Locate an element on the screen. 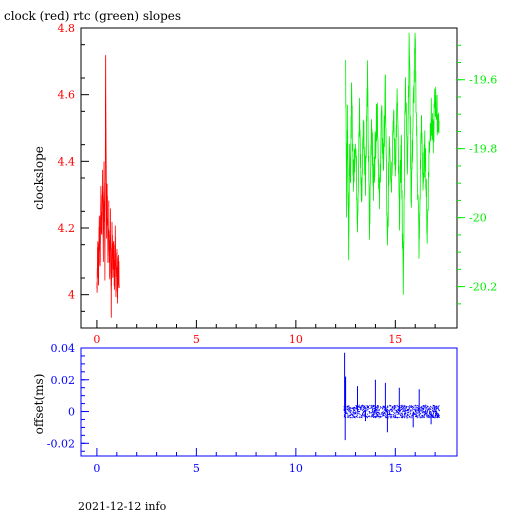 The image size is (512, 512). y-tick-label: 0.02 is located at coordinates (63, 380).